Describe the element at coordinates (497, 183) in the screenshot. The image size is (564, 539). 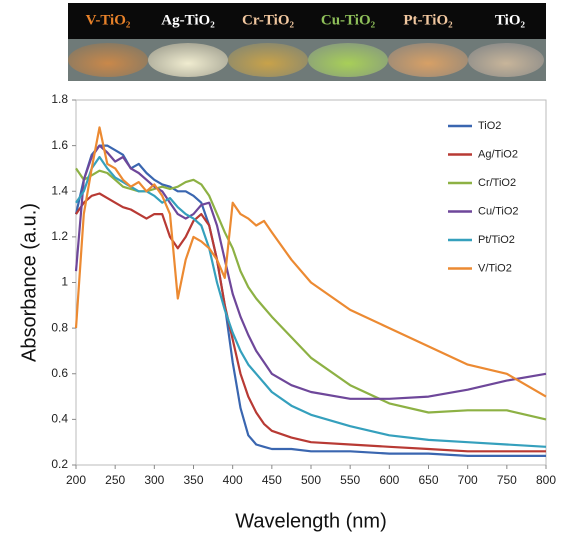
I see `legend-label: Cr/TiO2` at that location.